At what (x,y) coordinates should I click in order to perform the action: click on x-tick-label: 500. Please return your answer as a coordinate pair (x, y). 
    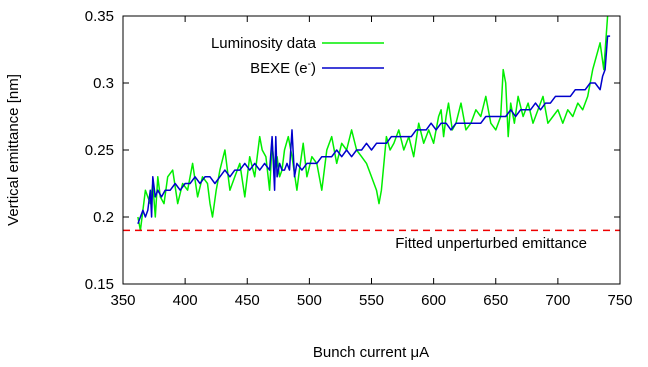
    Looking at the image, I should click on (309, 300).